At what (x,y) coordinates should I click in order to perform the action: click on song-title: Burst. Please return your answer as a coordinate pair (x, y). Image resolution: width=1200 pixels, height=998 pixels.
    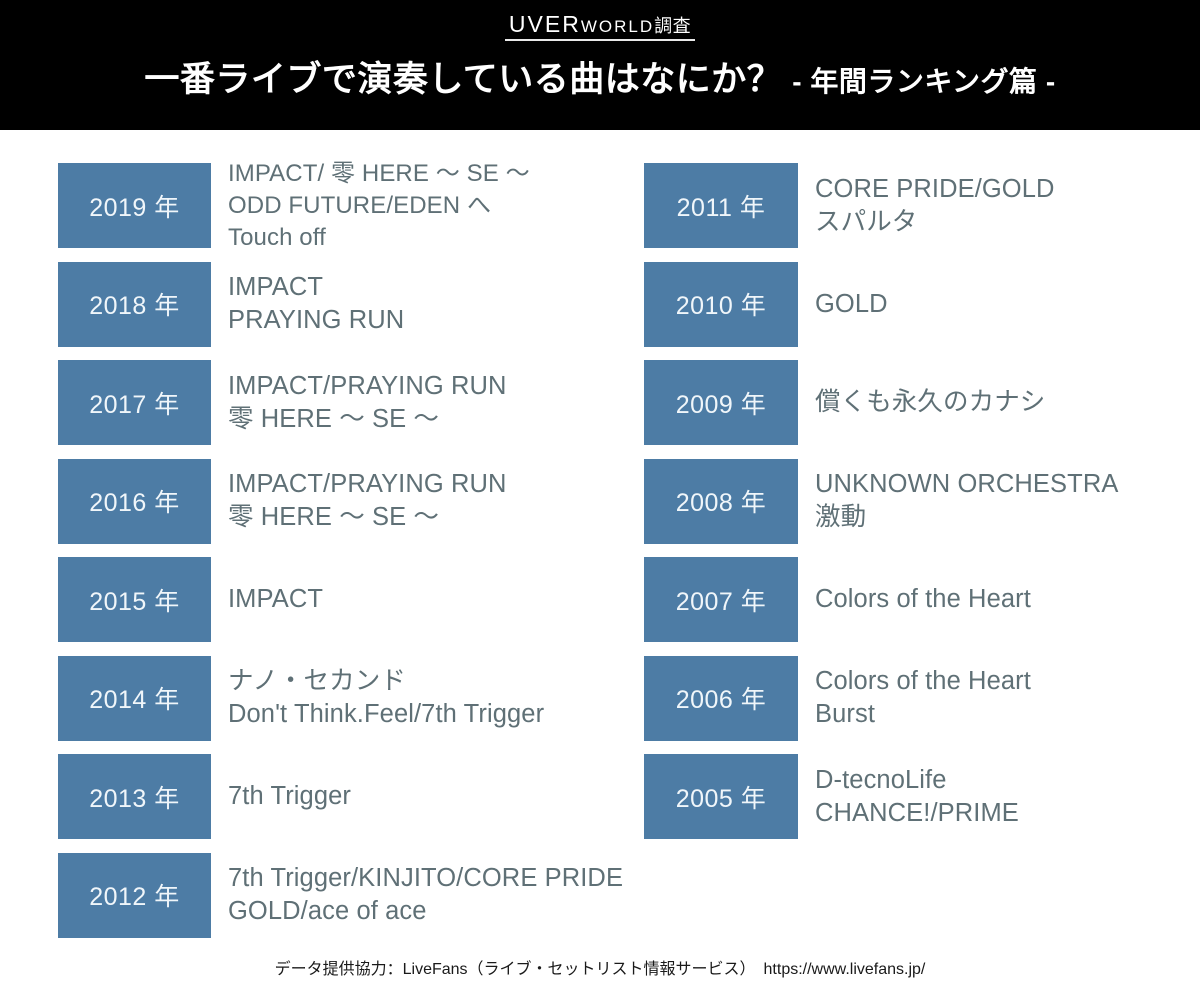
    Looking at the image, I should click on (845, 714).